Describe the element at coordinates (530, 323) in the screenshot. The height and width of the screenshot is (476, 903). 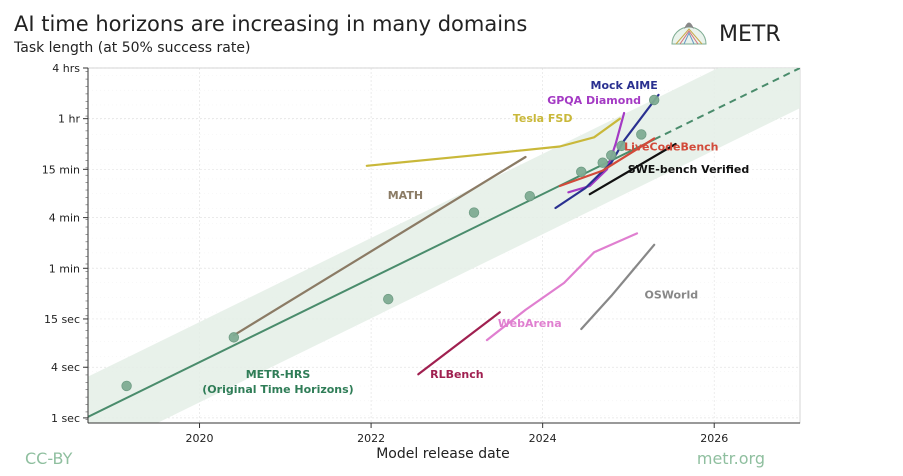
I see `series-label-webarena: WebArena` at that location.